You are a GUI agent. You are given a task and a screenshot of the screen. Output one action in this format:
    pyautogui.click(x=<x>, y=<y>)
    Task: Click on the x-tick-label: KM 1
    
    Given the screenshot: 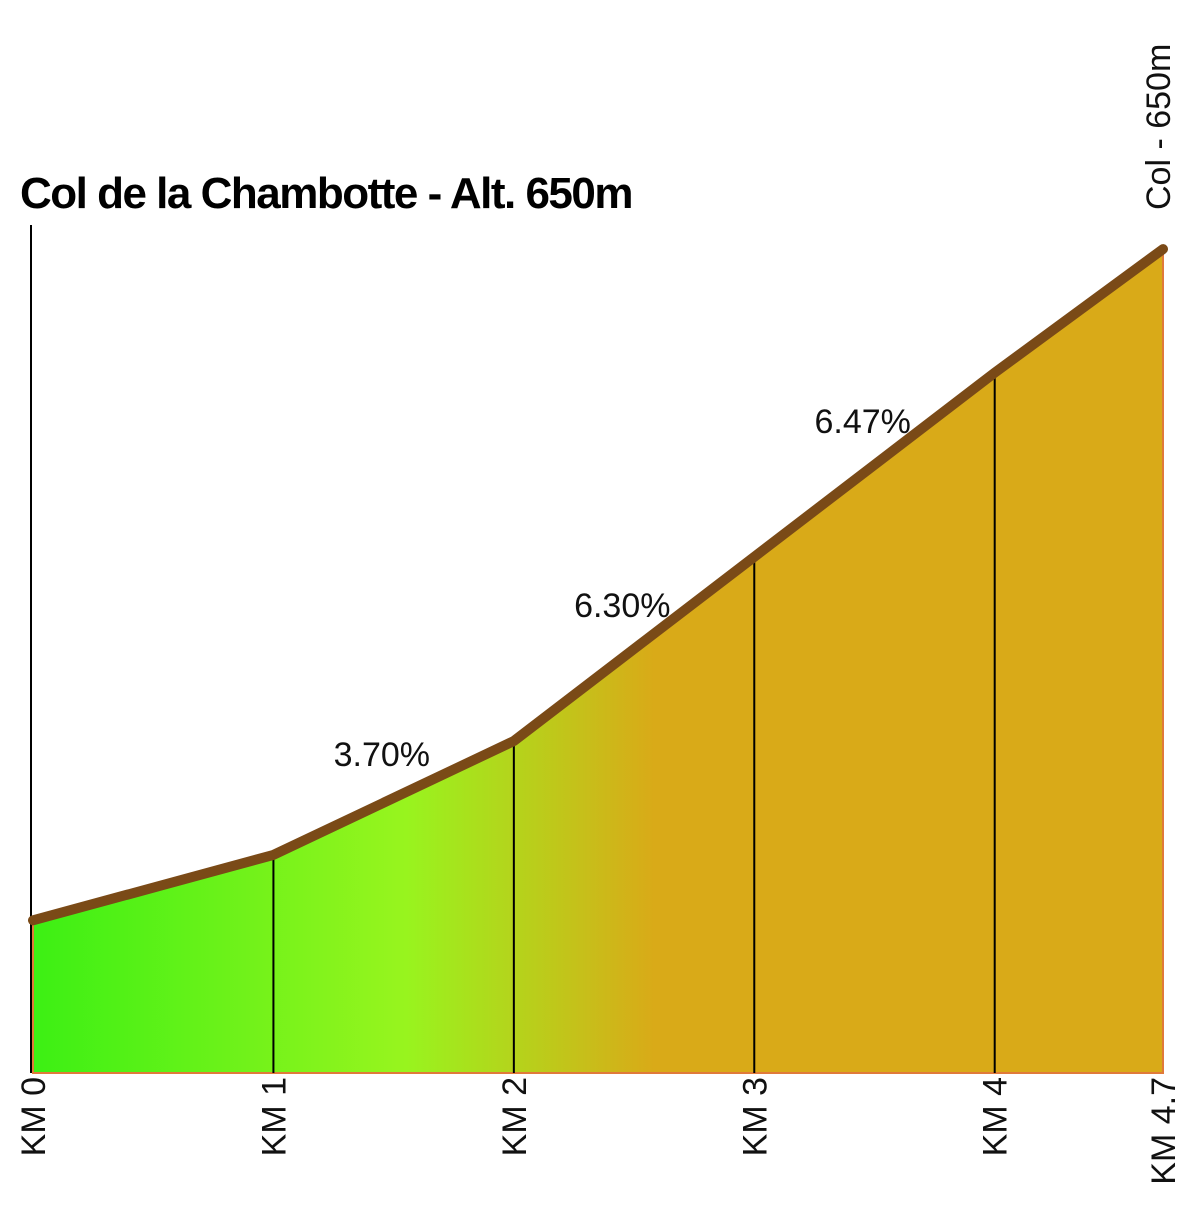 What is the action you would take?
    pyautogui.click(x=274, y=1116)
    